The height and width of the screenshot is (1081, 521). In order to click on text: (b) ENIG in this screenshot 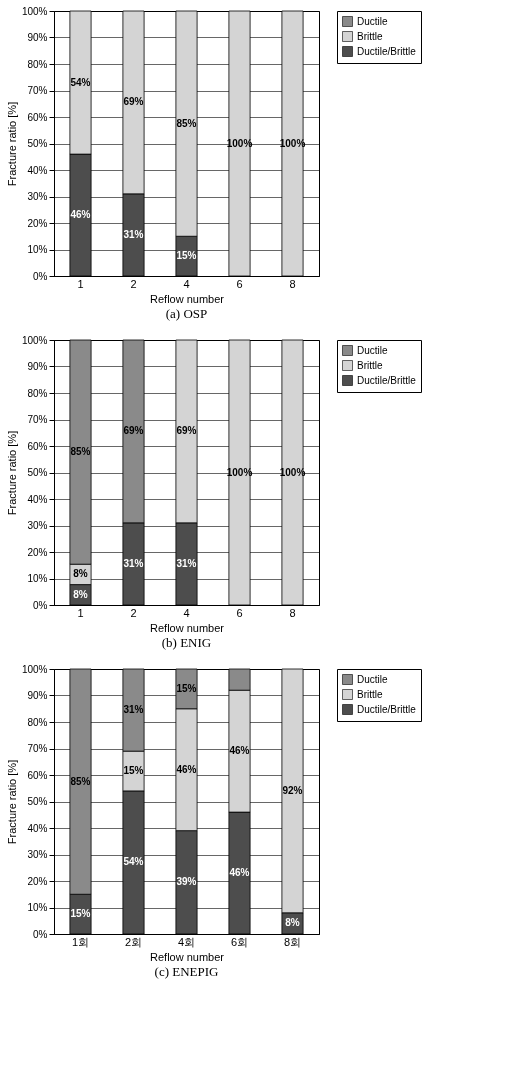, I will do `click(186, 642)`.